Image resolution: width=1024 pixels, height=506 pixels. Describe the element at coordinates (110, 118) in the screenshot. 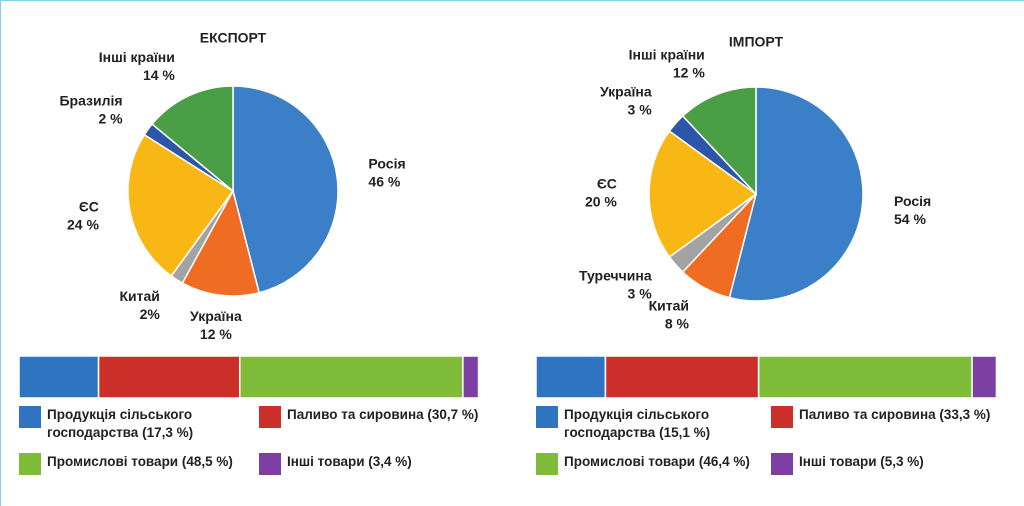

I see `slice-value: 2 %` at that location.